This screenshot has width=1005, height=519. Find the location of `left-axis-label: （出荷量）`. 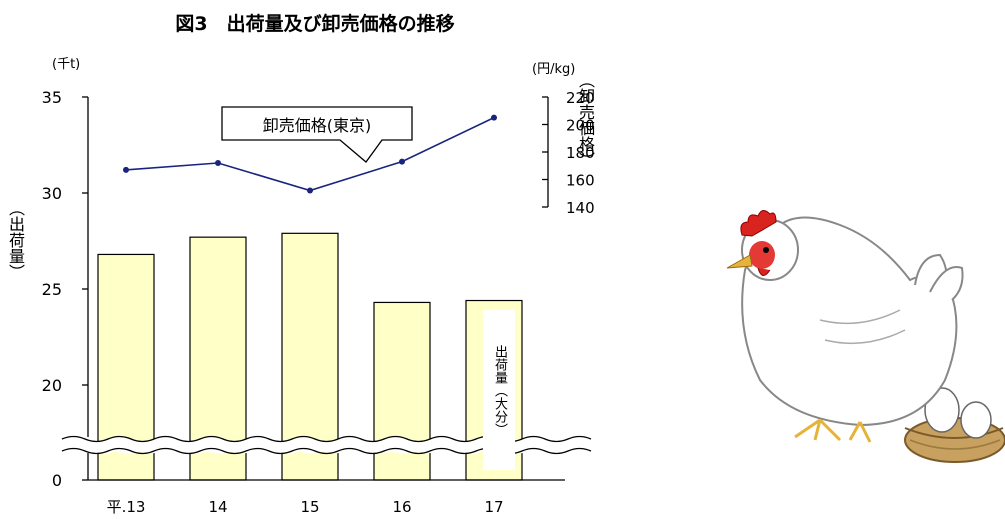

left-axis-label: （出荷量） is located at coordinates (15, 240).